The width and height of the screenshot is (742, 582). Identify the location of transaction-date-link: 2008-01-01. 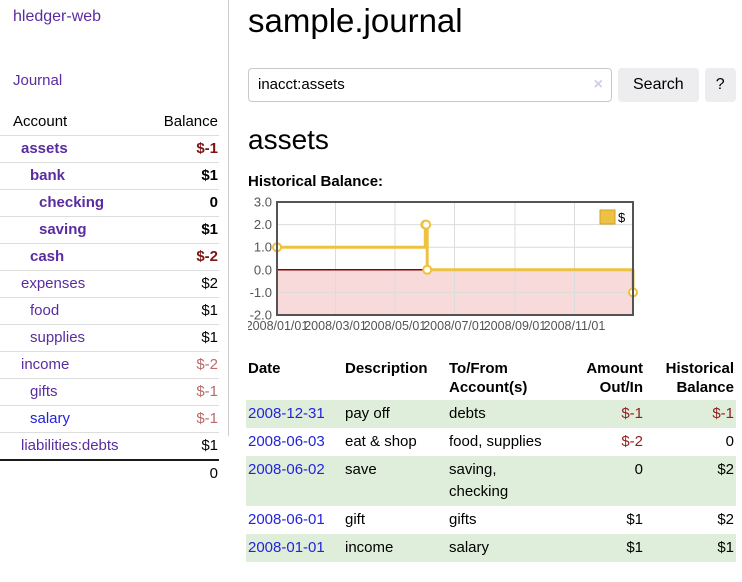
(286, 548).